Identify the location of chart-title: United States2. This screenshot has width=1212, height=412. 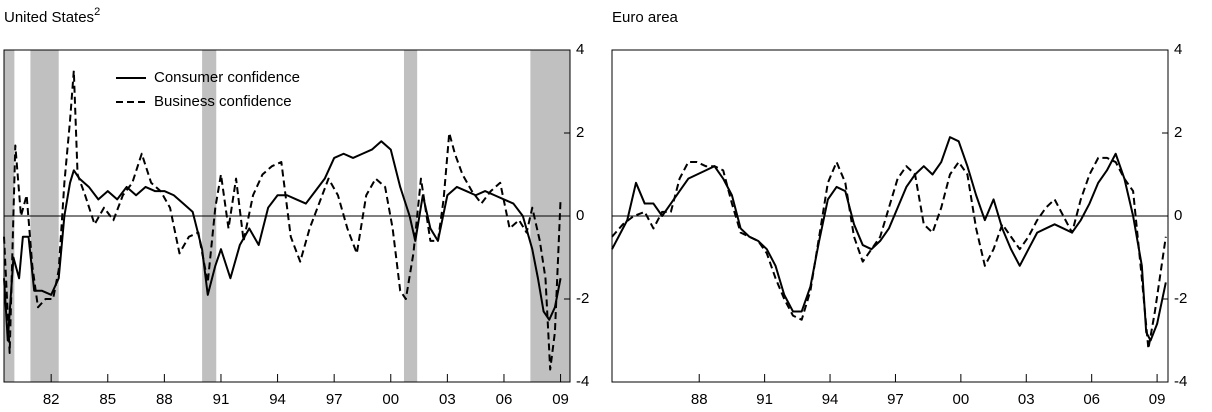
(52, 16).